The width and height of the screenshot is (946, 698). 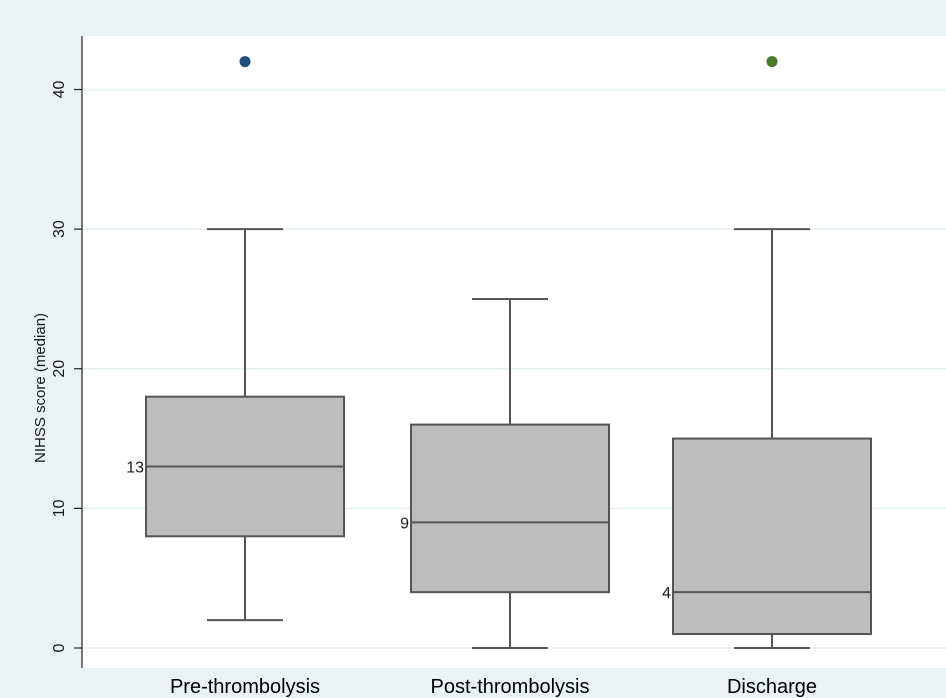 What do you see at coordinates (59, 508) in the screenshot?
I see `y-tick-label: 10` at bounding box center [59, 508].